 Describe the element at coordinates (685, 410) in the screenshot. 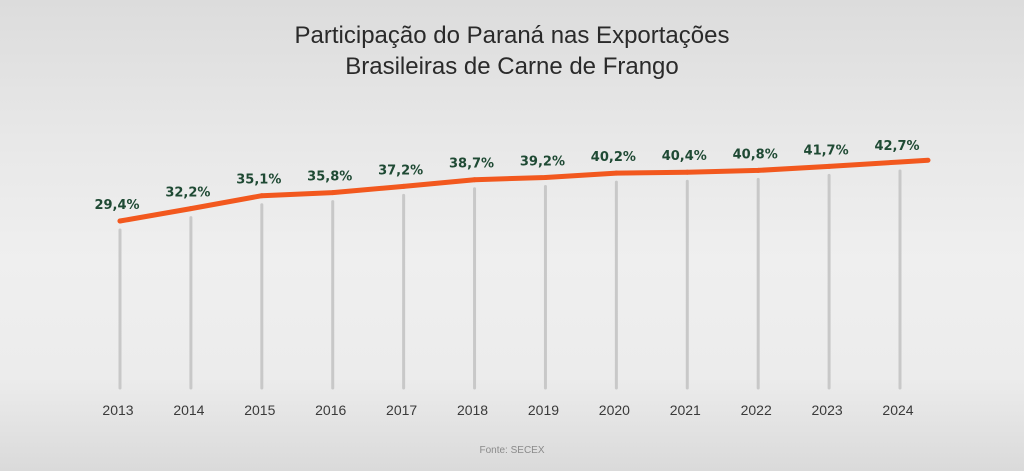

I see `x-tick-label-2021: 2021` at that location.